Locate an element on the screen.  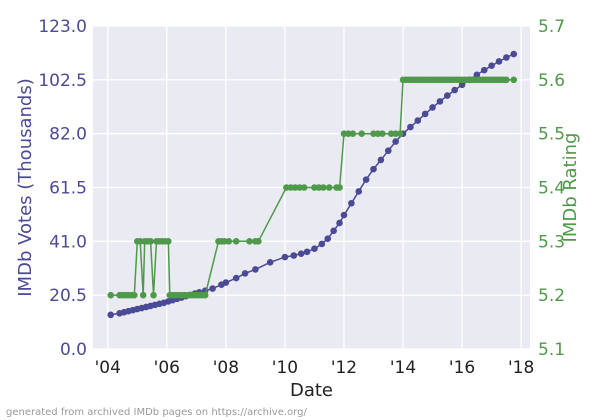
left-y-tick-label: 123.0 is located at coordinates (62, 27).